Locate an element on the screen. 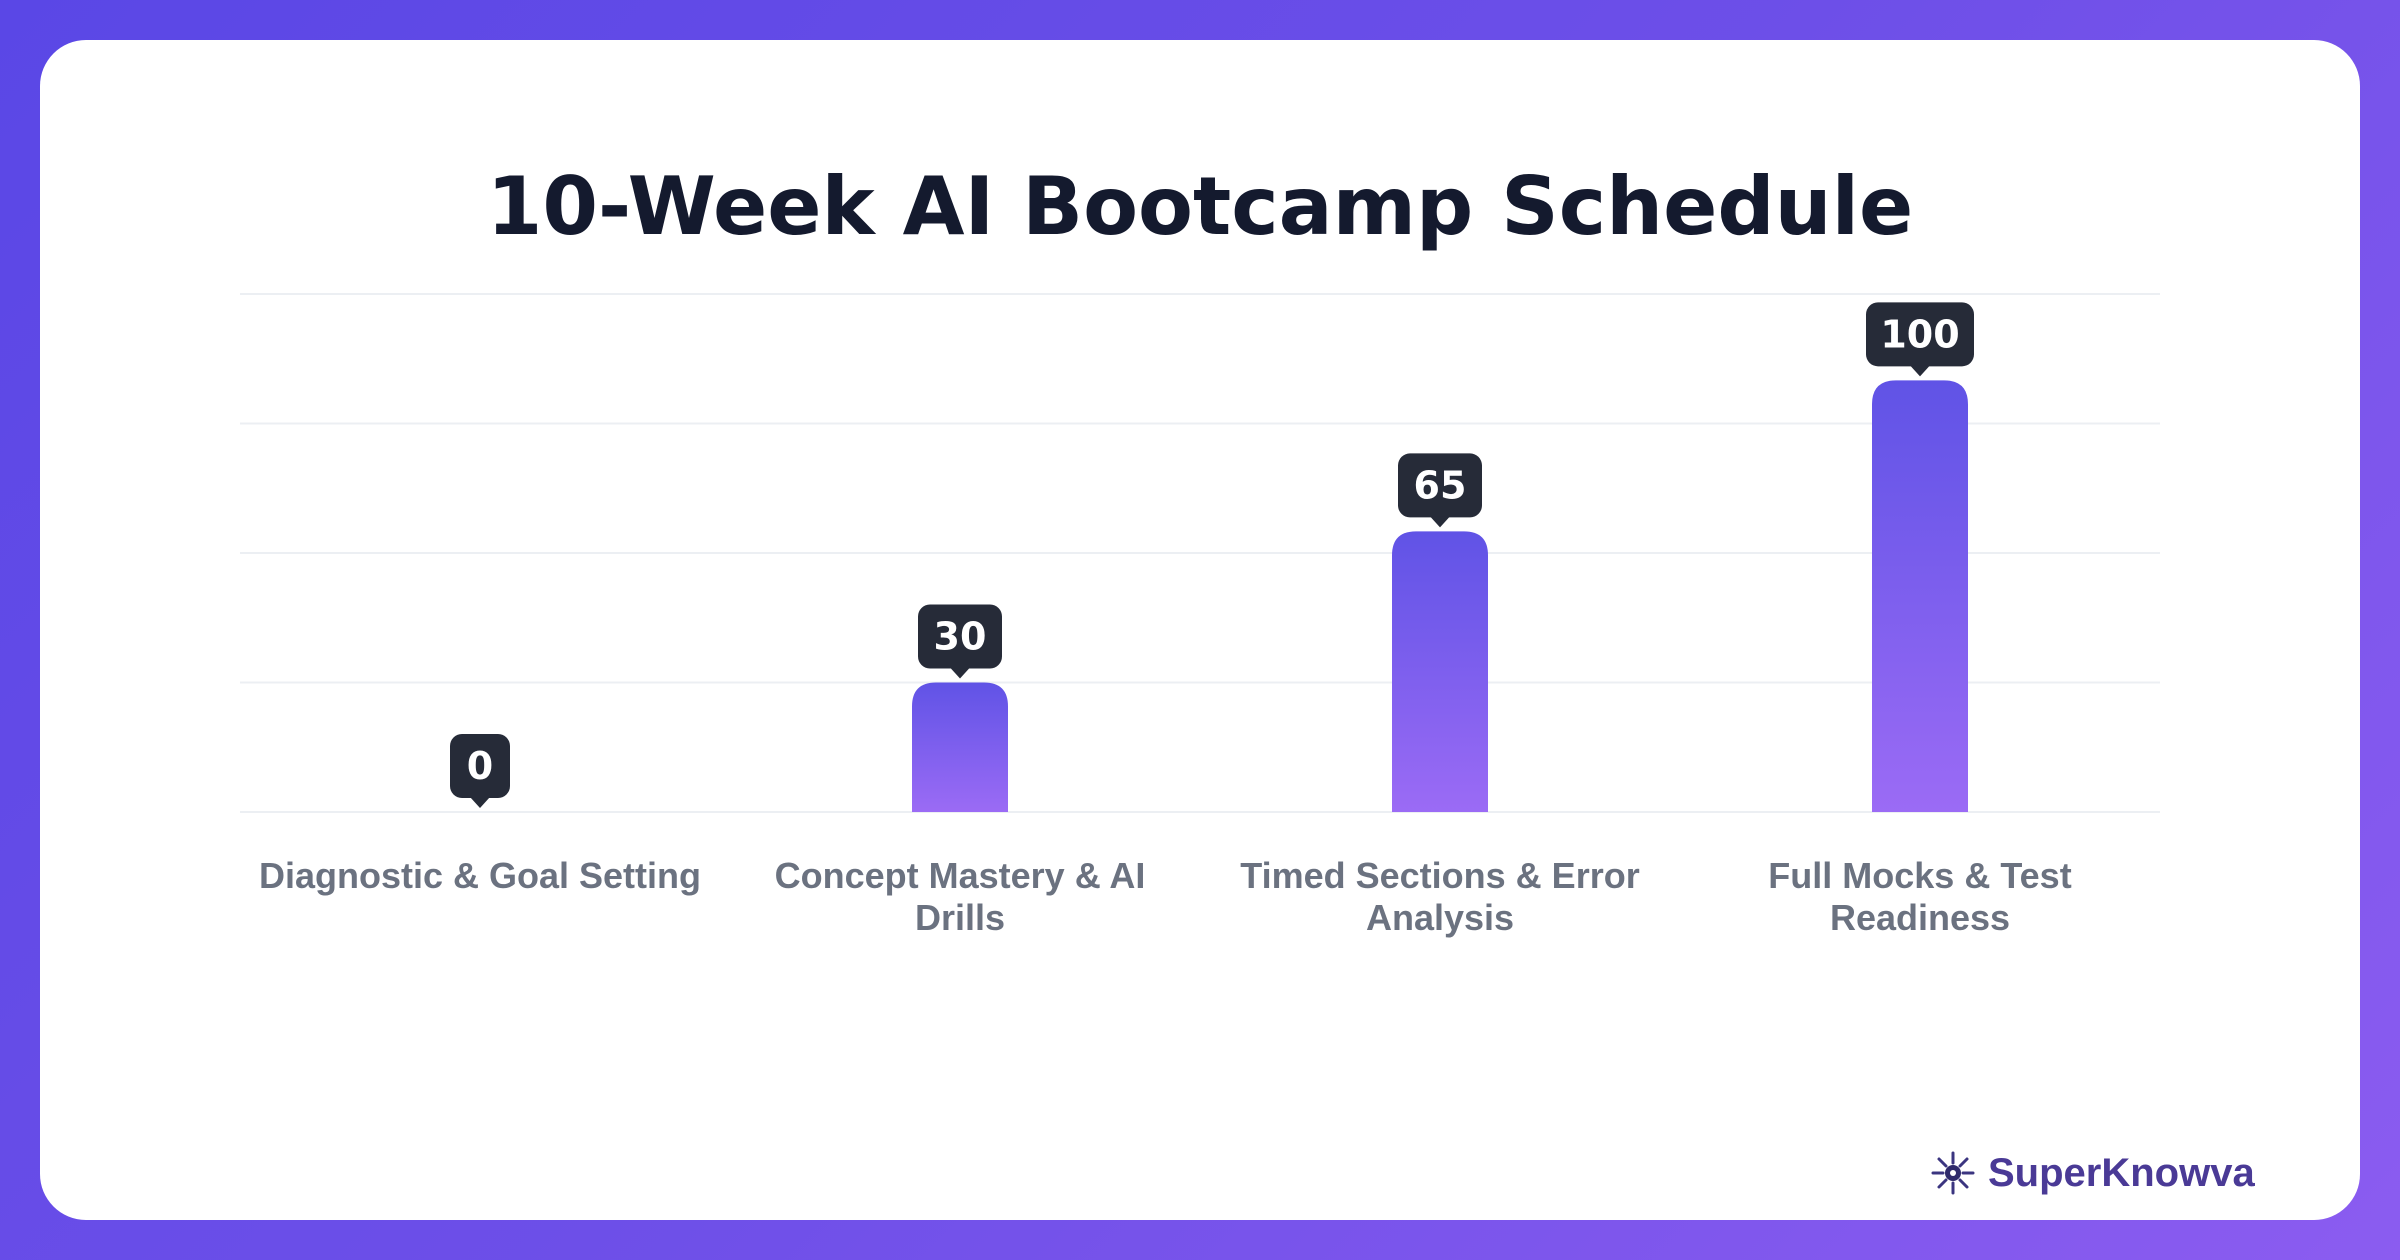 This screenshot has height=1260, width=2400. value-label-text: 65 is located at coordinates (1440, 485).